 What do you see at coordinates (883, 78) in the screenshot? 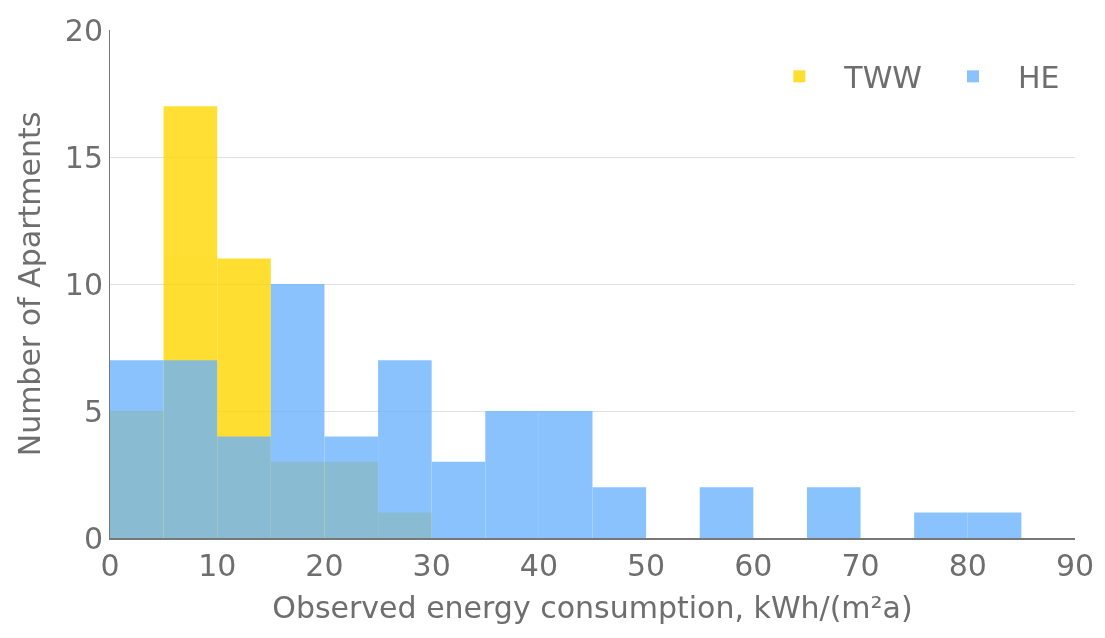
I see `legend-label: TWW` at bounding box center [883, 78].